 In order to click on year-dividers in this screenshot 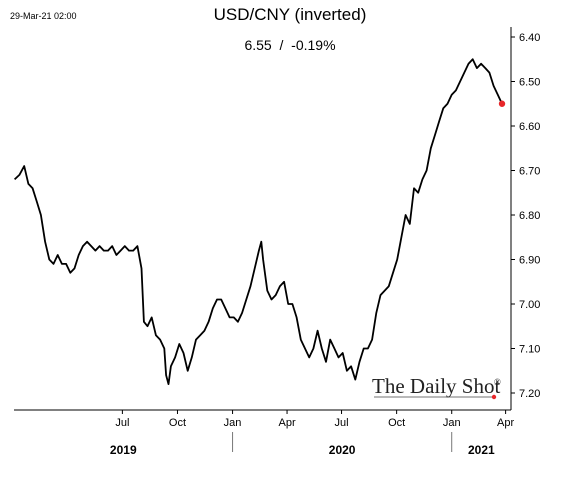, I will do `click(342, 442)`.